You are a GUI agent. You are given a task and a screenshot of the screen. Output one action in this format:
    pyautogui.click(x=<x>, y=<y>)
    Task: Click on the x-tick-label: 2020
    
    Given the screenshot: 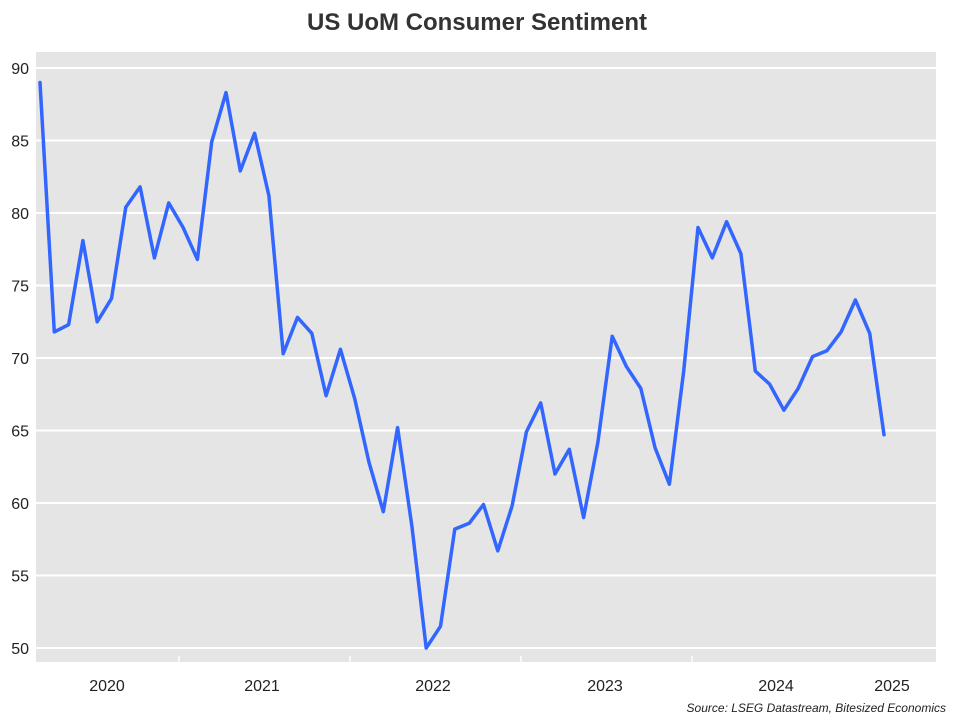 What is the action you would take?
    pyautogui.click(x=107, y=686)
    